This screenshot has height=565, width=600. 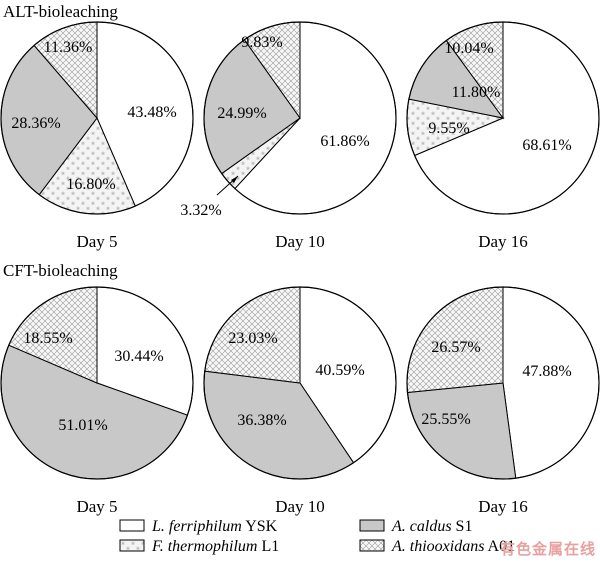 What do you see at coordinates (445, 419) in the screenshot?
I see `slice-label: 25.55%` at bounding box center [445, 419].